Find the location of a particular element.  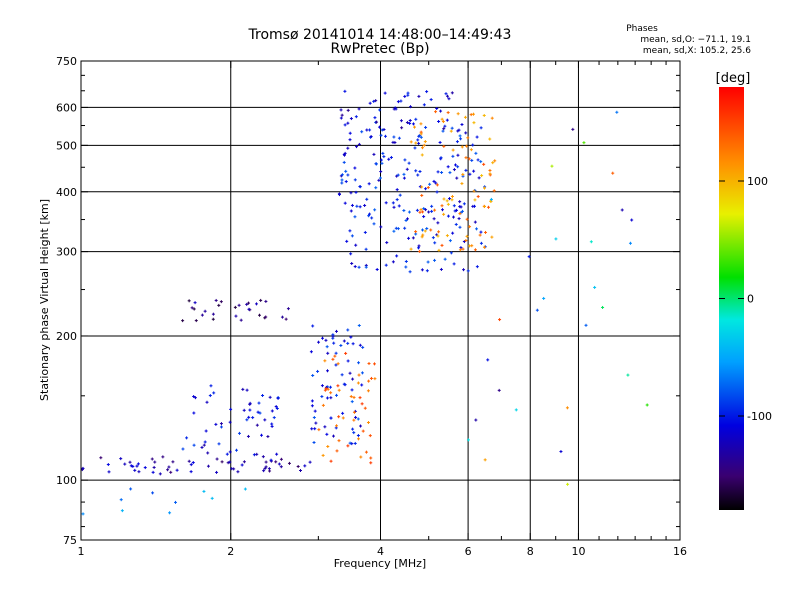

y-tick-label: 75 is located at coordinates (70, 540).